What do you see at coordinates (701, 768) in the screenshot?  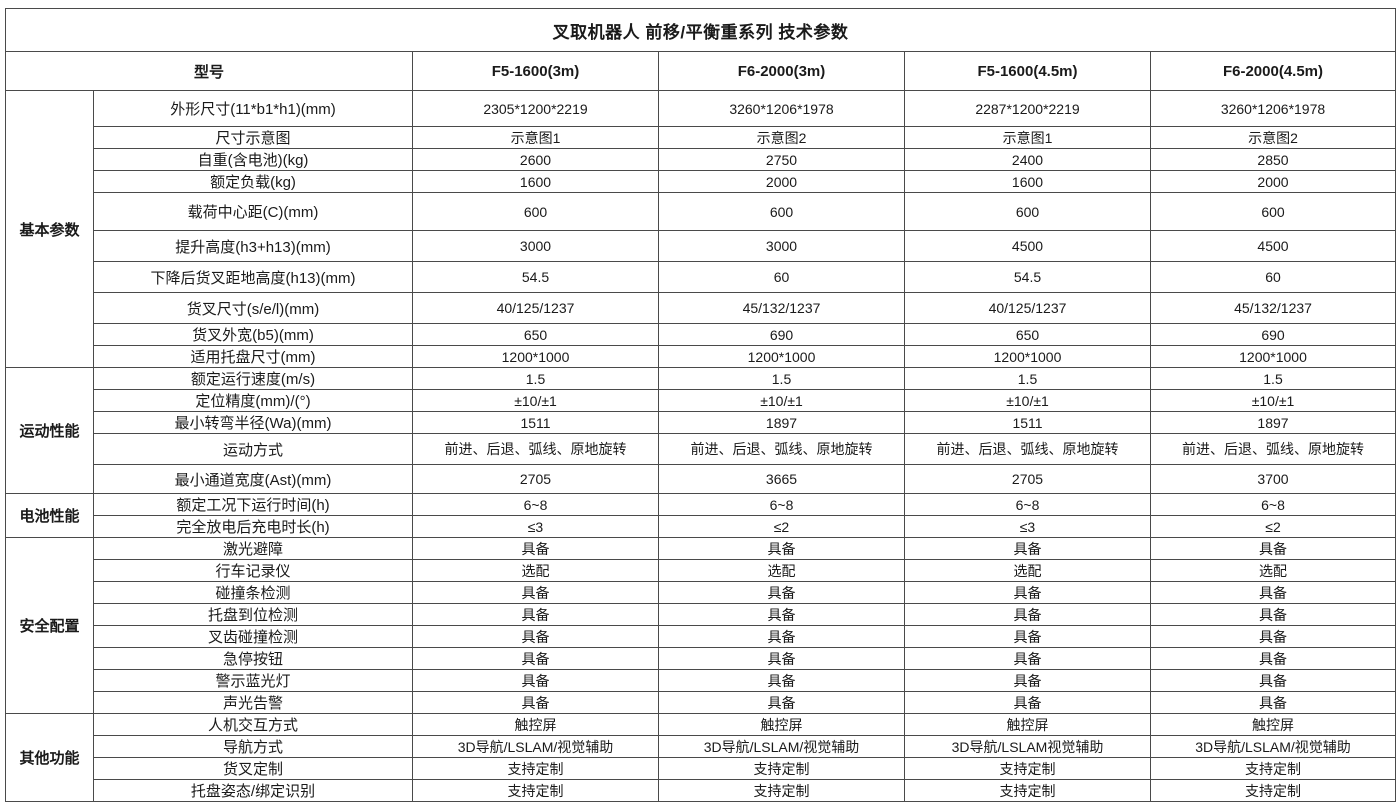 I see `table-row: 货叉定制 支持定制 支持定制 支持定制 支持定制` at bounding box center [701, 768].